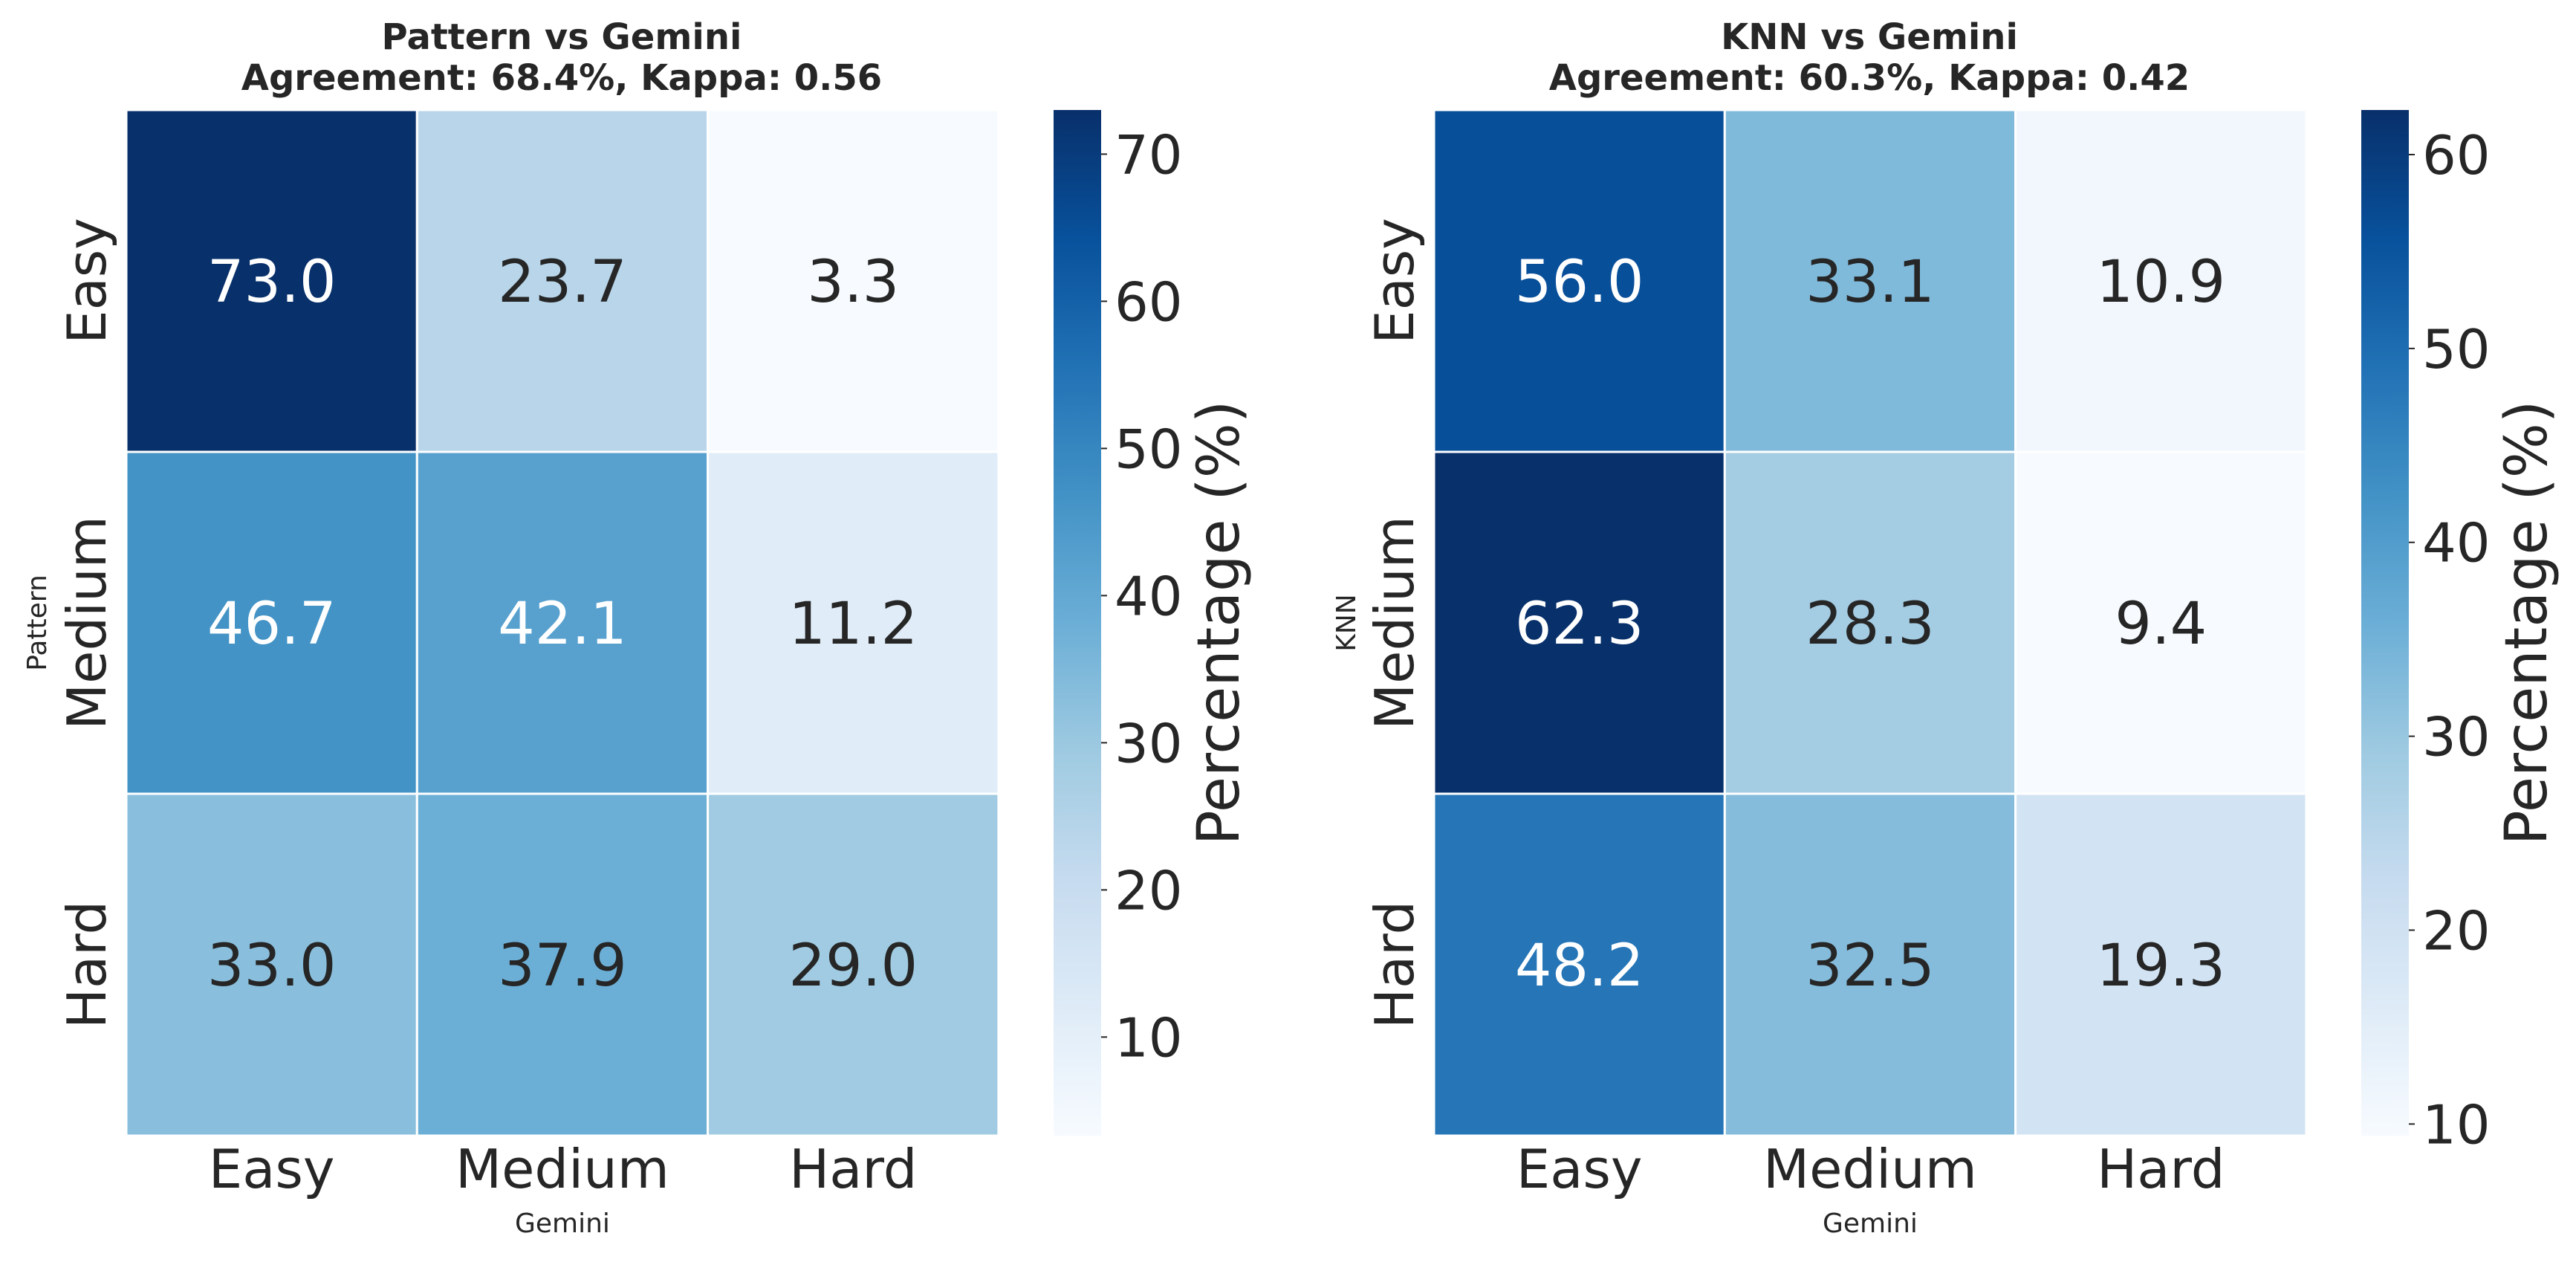  I want to click on cell-value-label: 9.4, so click(2161, 624).